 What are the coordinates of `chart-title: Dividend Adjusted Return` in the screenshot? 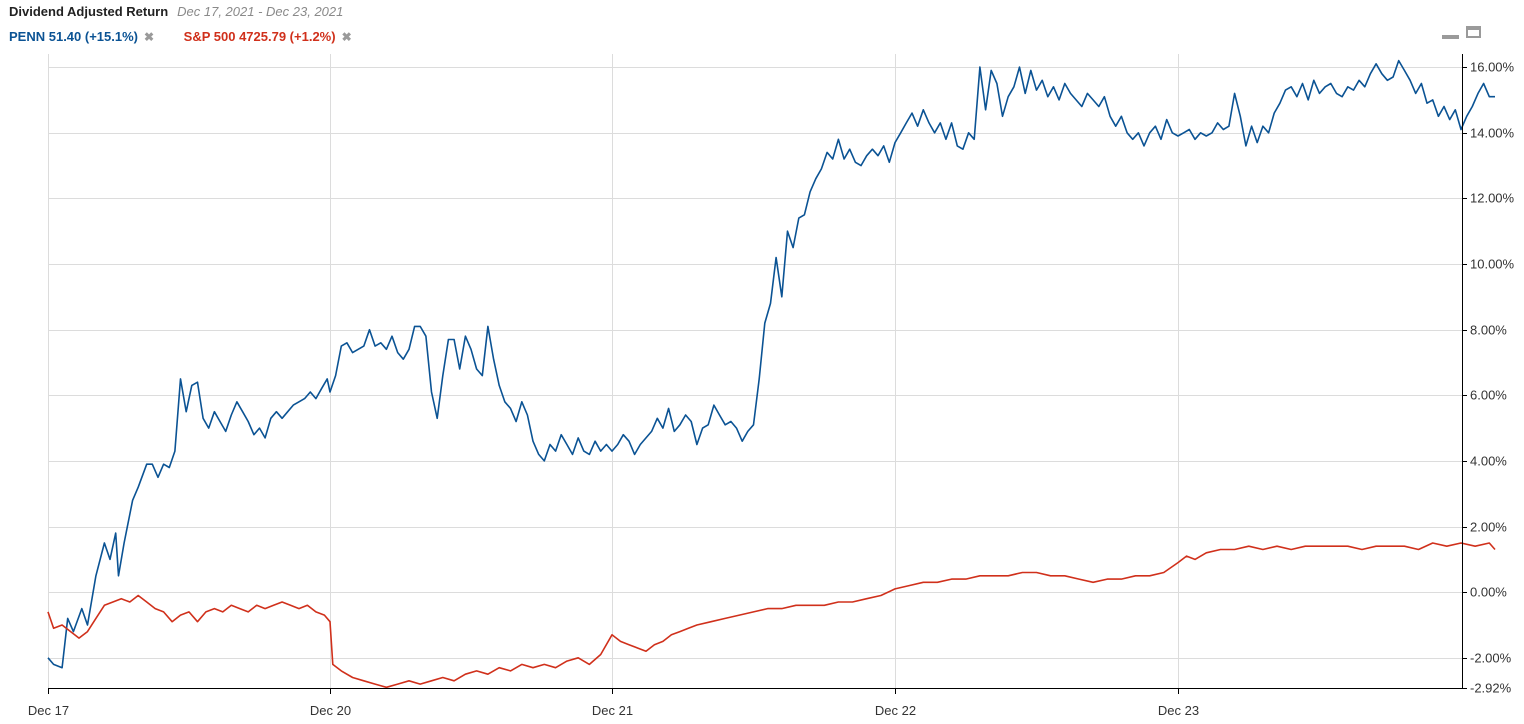 It's located at (89, 11).